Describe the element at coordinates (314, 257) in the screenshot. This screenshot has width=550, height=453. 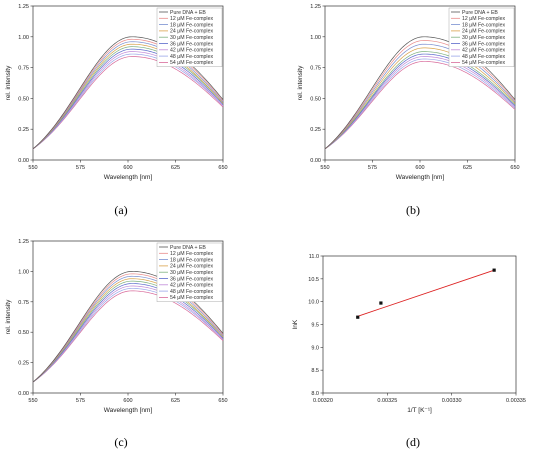
I see `y-tick-label: 11.0` at that location.